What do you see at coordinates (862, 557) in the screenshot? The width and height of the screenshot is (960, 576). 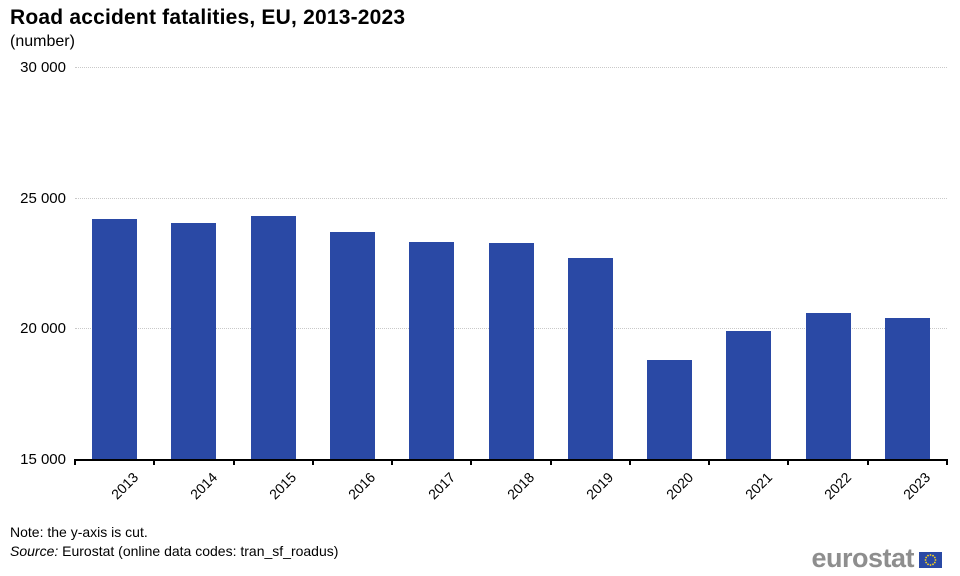 I see `eurostat-logo-text: eurostat` at bounding box center [862, 557].